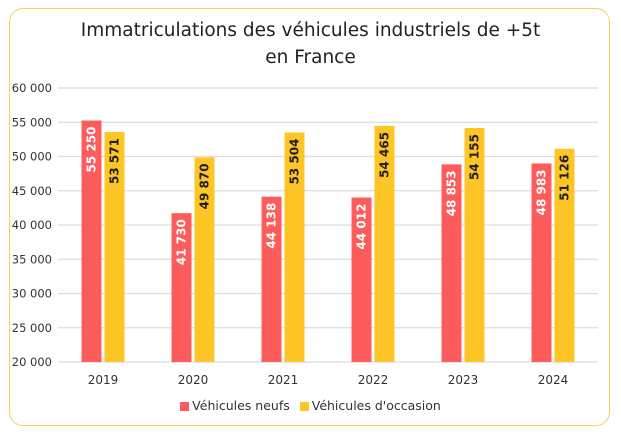 The width and height of the screenshot is (621, 438). Describe the element at coordinates (32, 362) in the screenshot. I see `y-tick-label: 20 000` at that location.